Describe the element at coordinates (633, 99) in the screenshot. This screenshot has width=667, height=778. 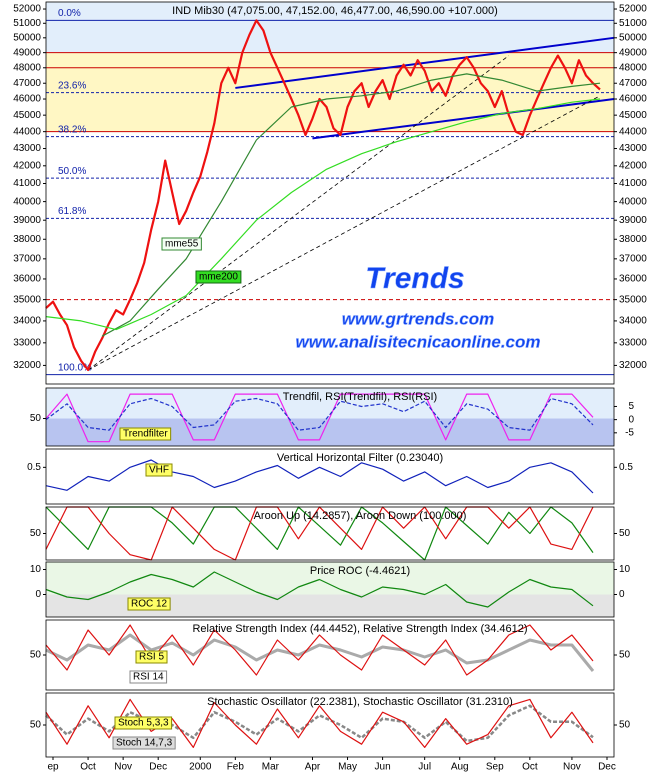
I see `y-tick-label: 46000` at that location.